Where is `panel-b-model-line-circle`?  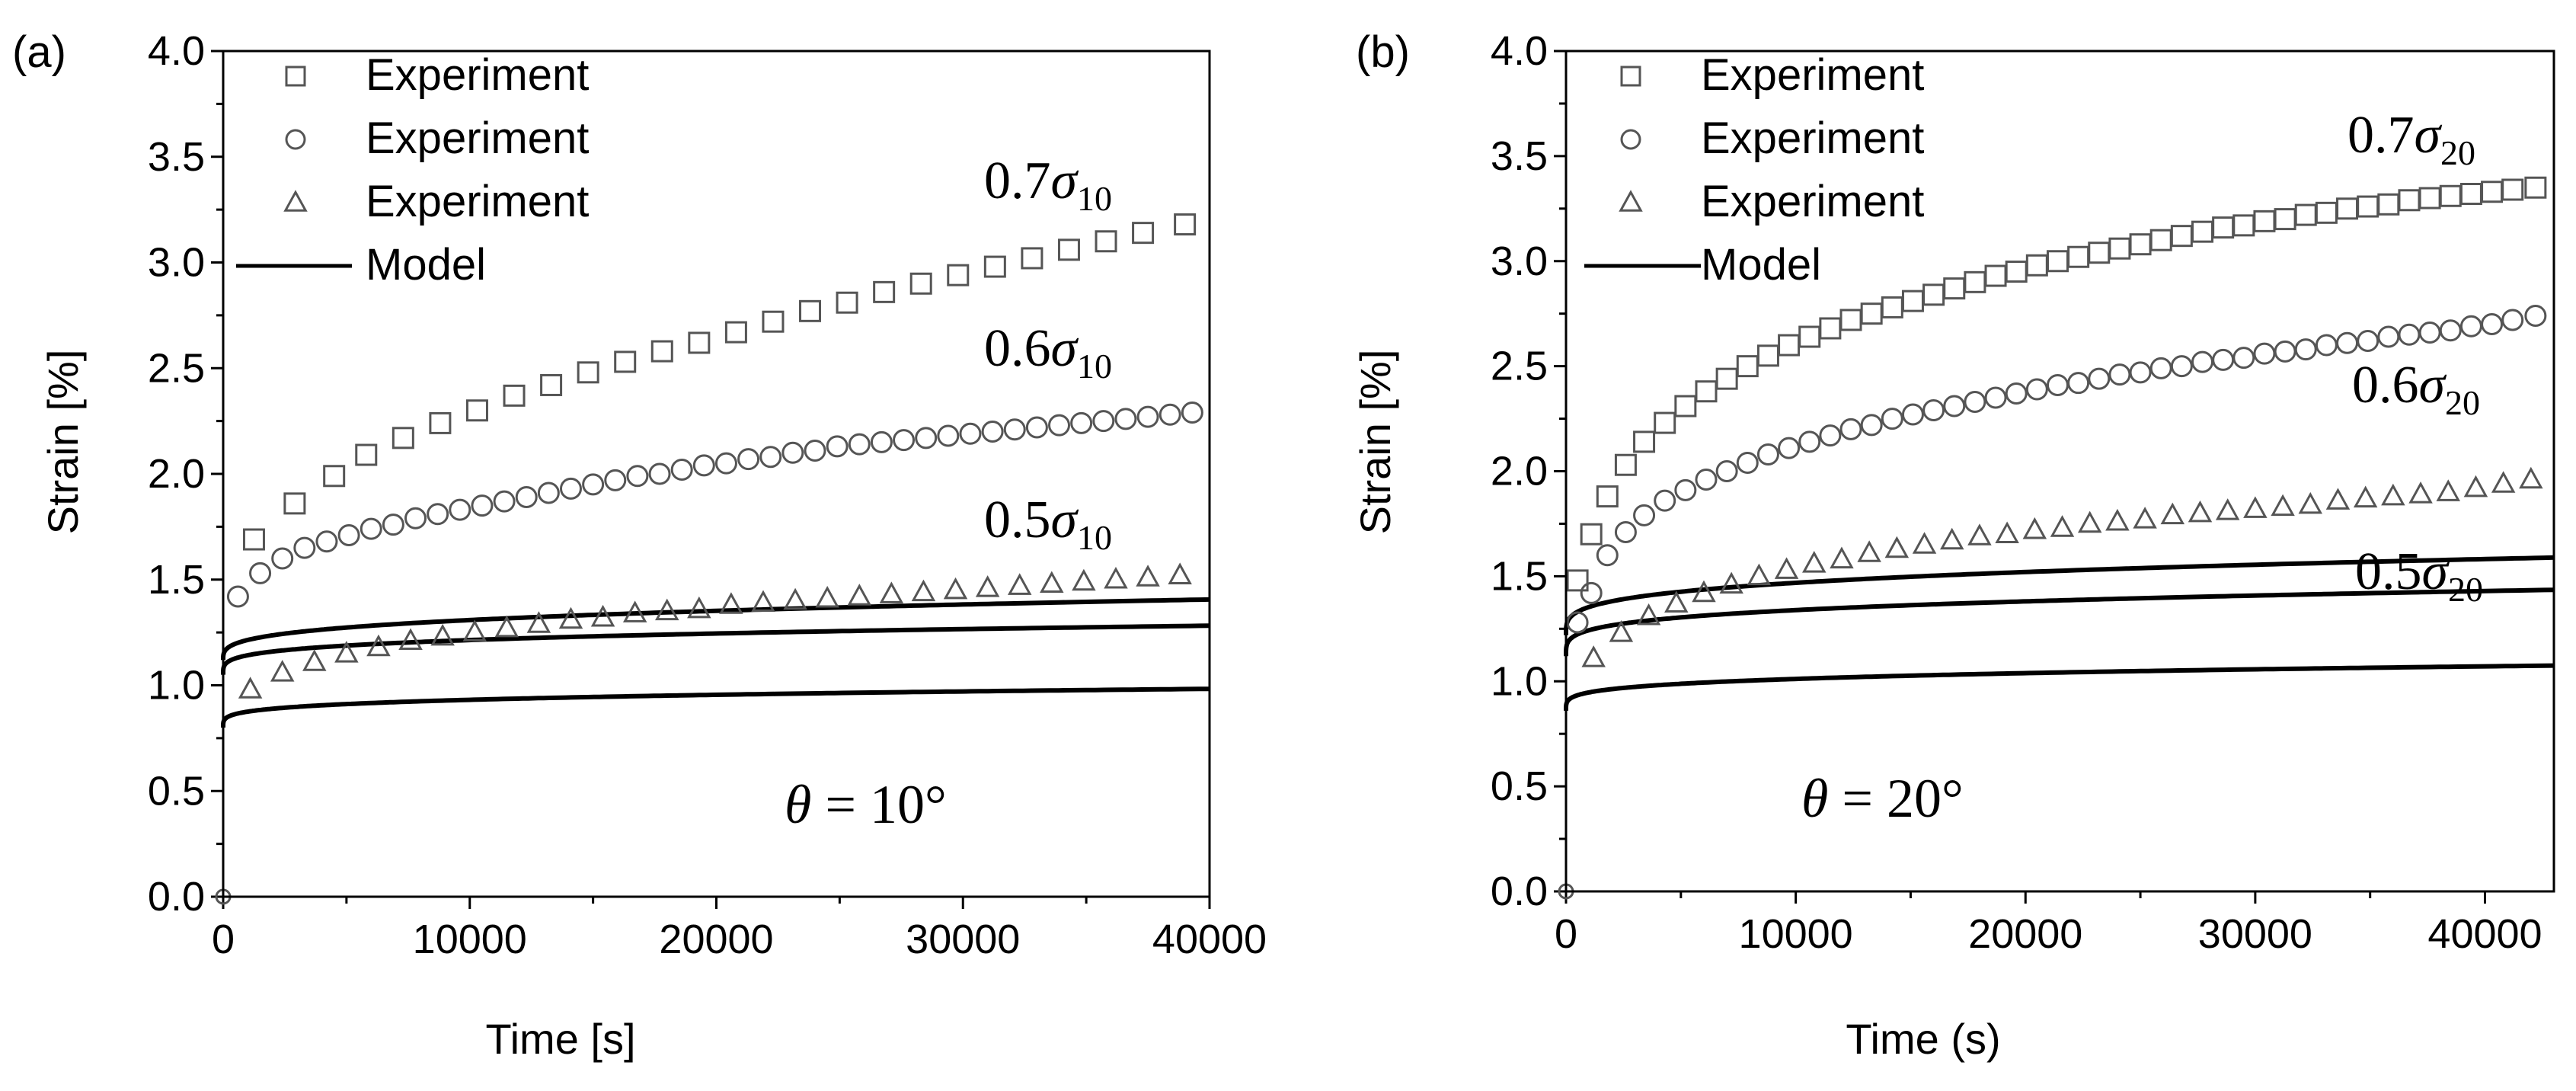
panel-b-model-line-circle is located at coordinates (2059, 622).